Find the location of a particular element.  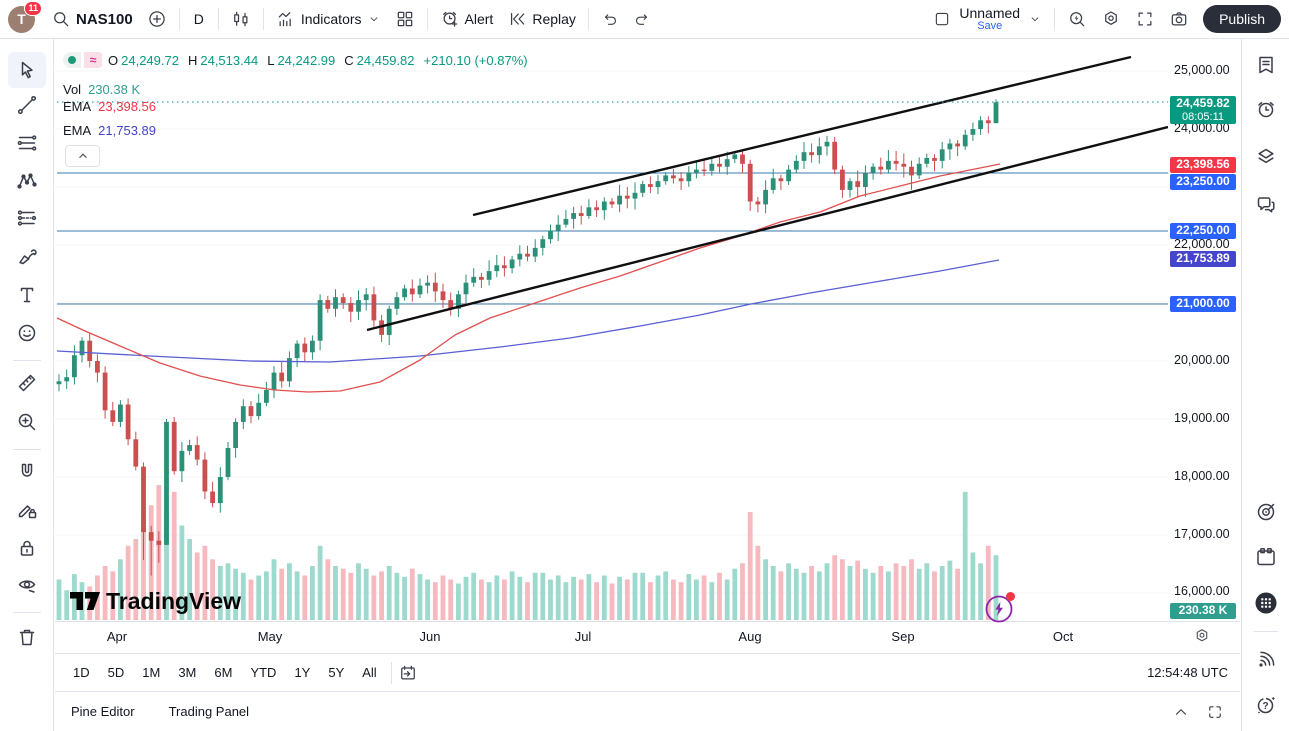

brush-tool-button is located at coordinates (27, 257).